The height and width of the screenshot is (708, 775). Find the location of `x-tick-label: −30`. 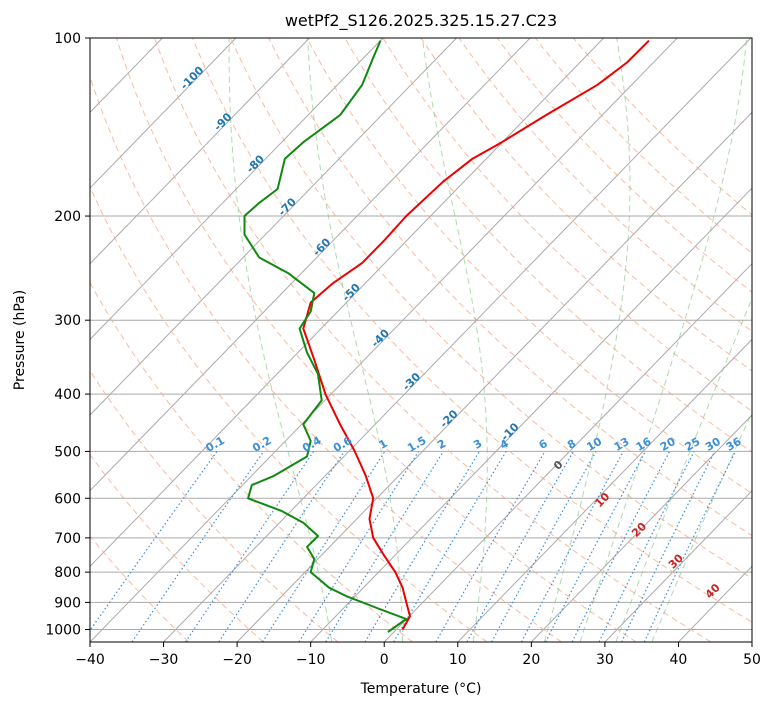

x-tick-label: −30 is located at coordinates (164, 660).